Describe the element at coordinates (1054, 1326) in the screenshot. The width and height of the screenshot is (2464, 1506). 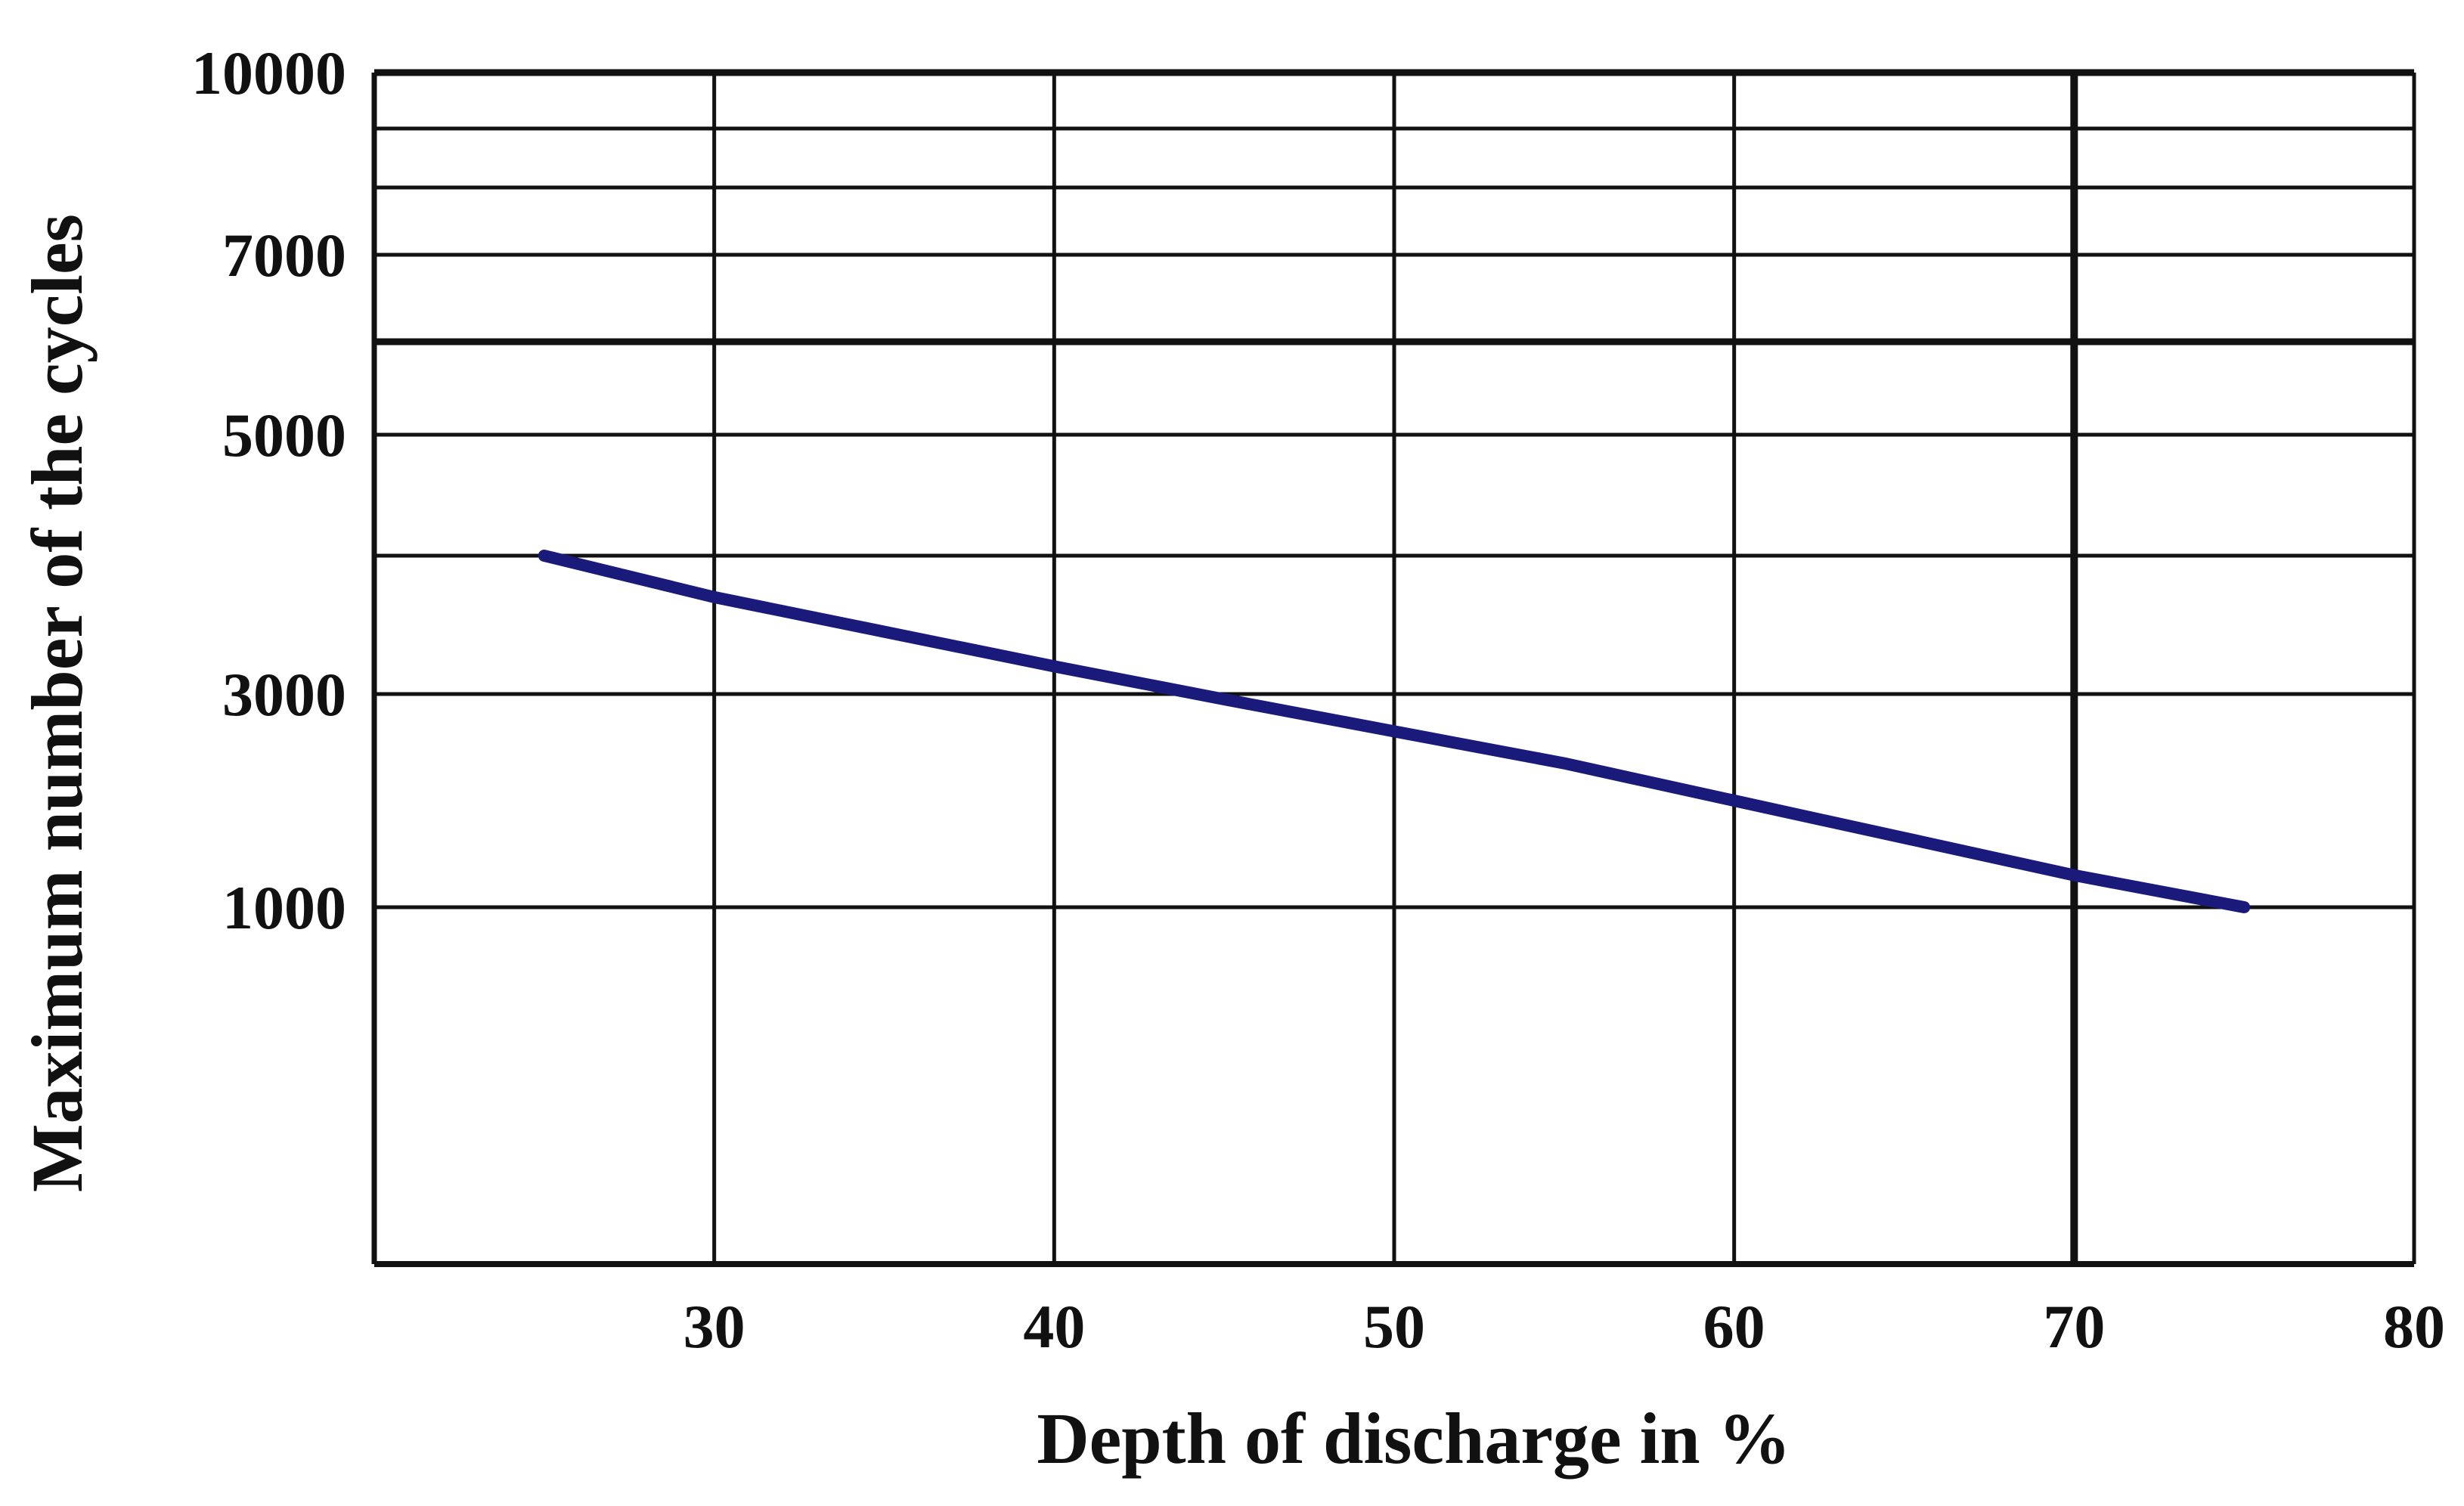
I see `x-tick-label: 40` at that location.